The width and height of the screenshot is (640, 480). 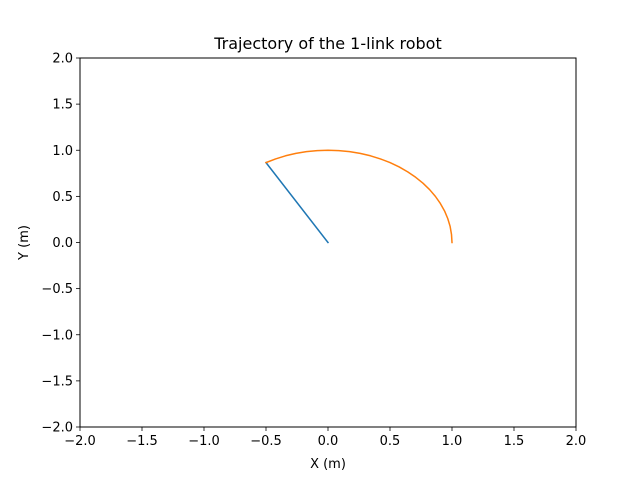 What do you see at coordinates (142, 441) in the screenshot?
I see `x-tick-label: −1.5` at bounding box center [142, 441].